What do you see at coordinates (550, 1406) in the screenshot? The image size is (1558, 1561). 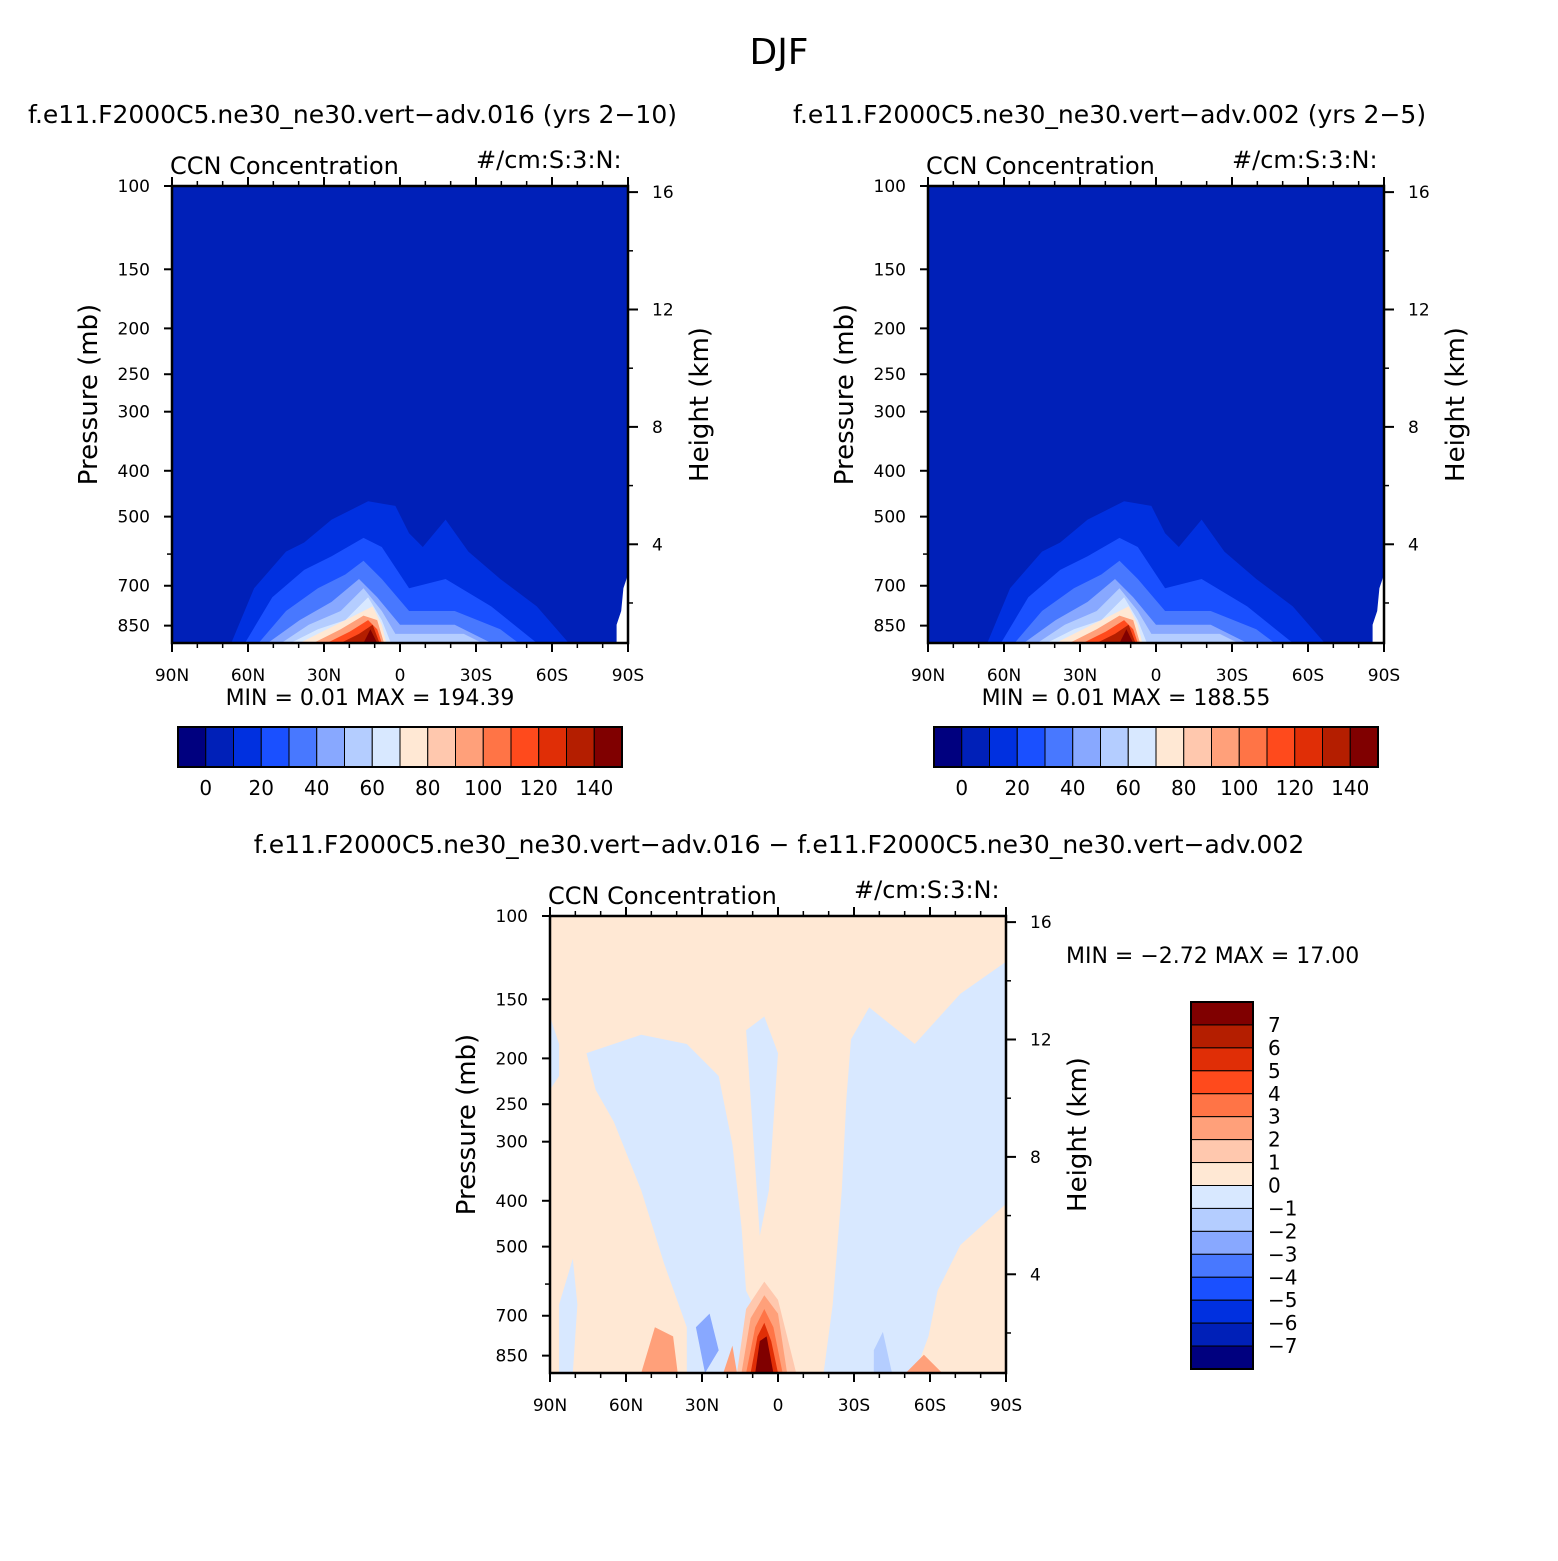 I see `x-tick-label: 90N` at bounding box center [550, 1406].